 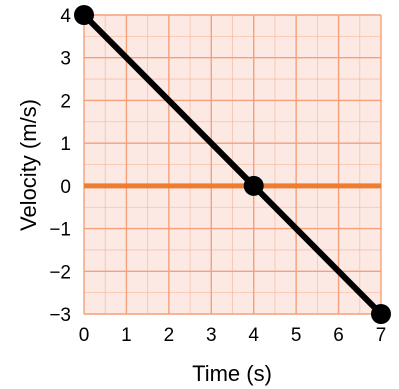 I want to click on x-tick-label: 6, so click(x=338, y=335).